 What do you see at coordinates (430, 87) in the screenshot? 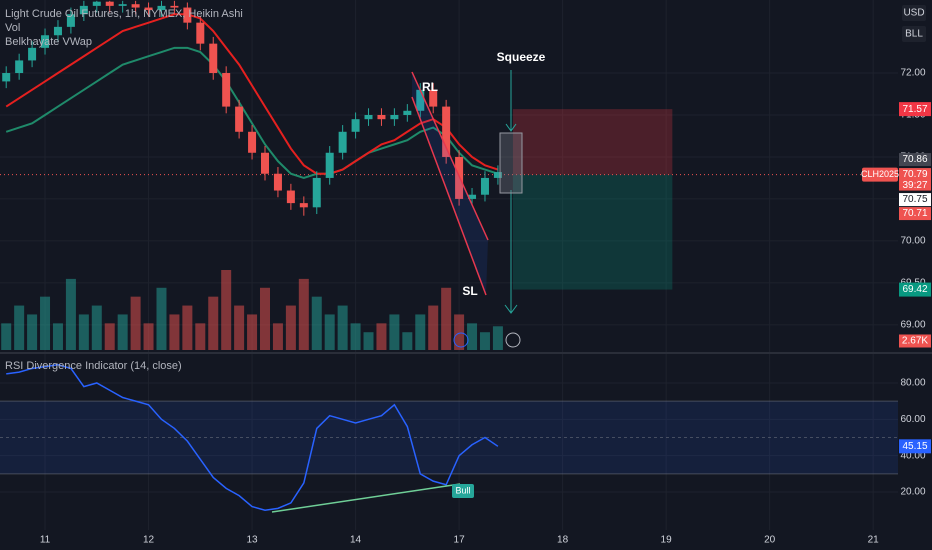
I see `annotation: RL` at bounding box center [430, 87].